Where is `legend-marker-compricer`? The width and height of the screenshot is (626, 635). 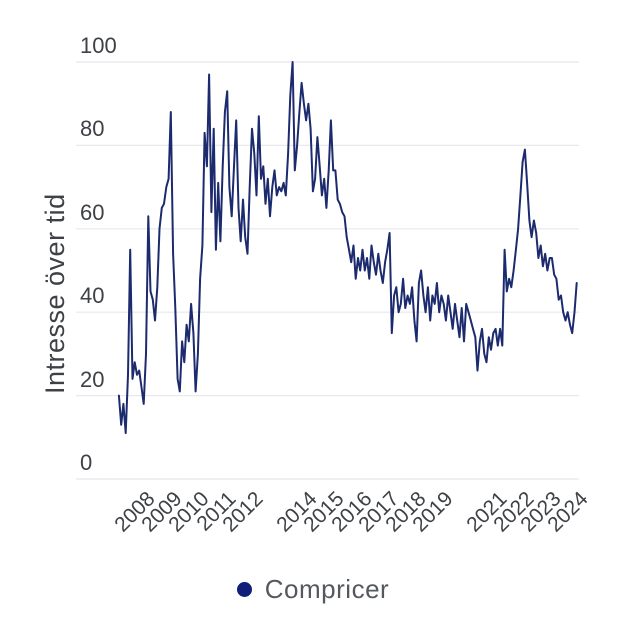
legend-marker-compricer is located at coordinates (244, 589).